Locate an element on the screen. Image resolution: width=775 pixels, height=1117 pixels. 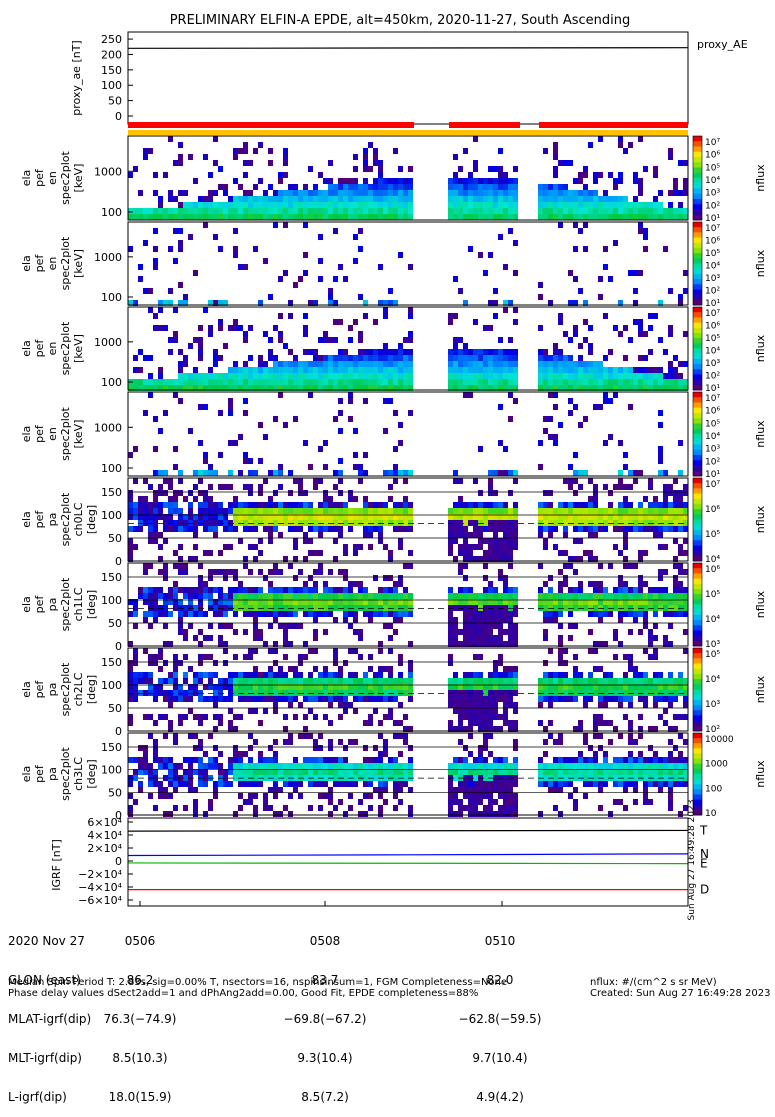
footer-created: Created: Sun Aug 27 16:49:28 2023 is located at coordinates (680, 993).